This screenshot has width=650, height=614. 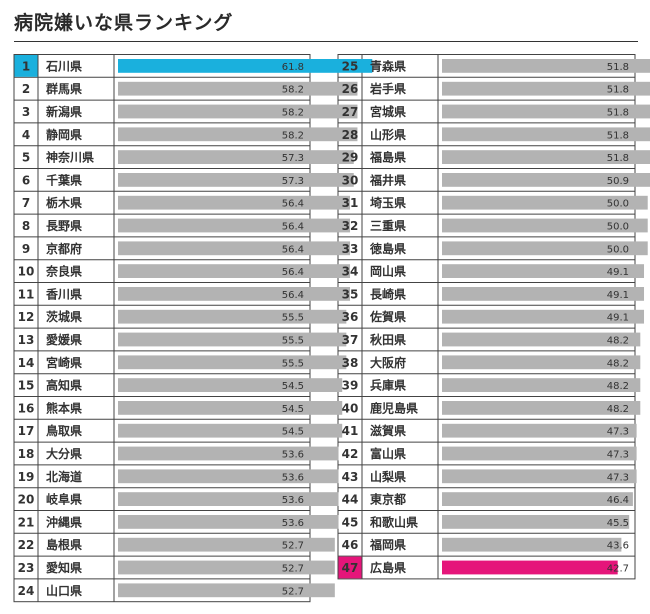 I want to click on rank-label: 23, so click(x=26, y=568).